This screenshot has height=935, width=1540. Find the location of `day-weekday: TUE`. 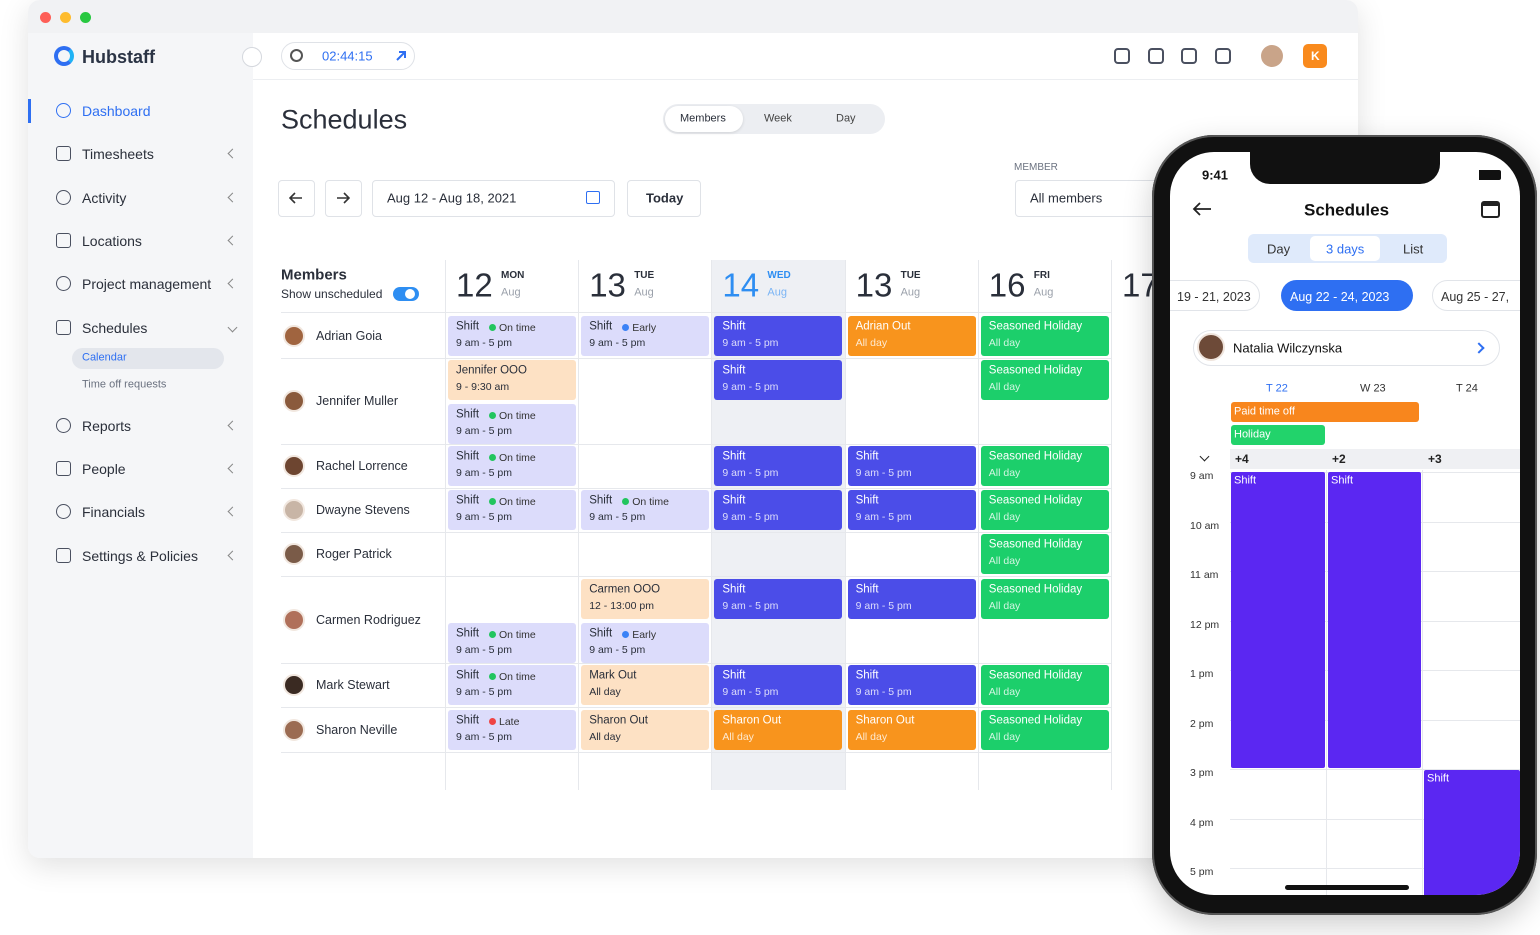

day-weekday: TUE is located at coordinates (644, 275).